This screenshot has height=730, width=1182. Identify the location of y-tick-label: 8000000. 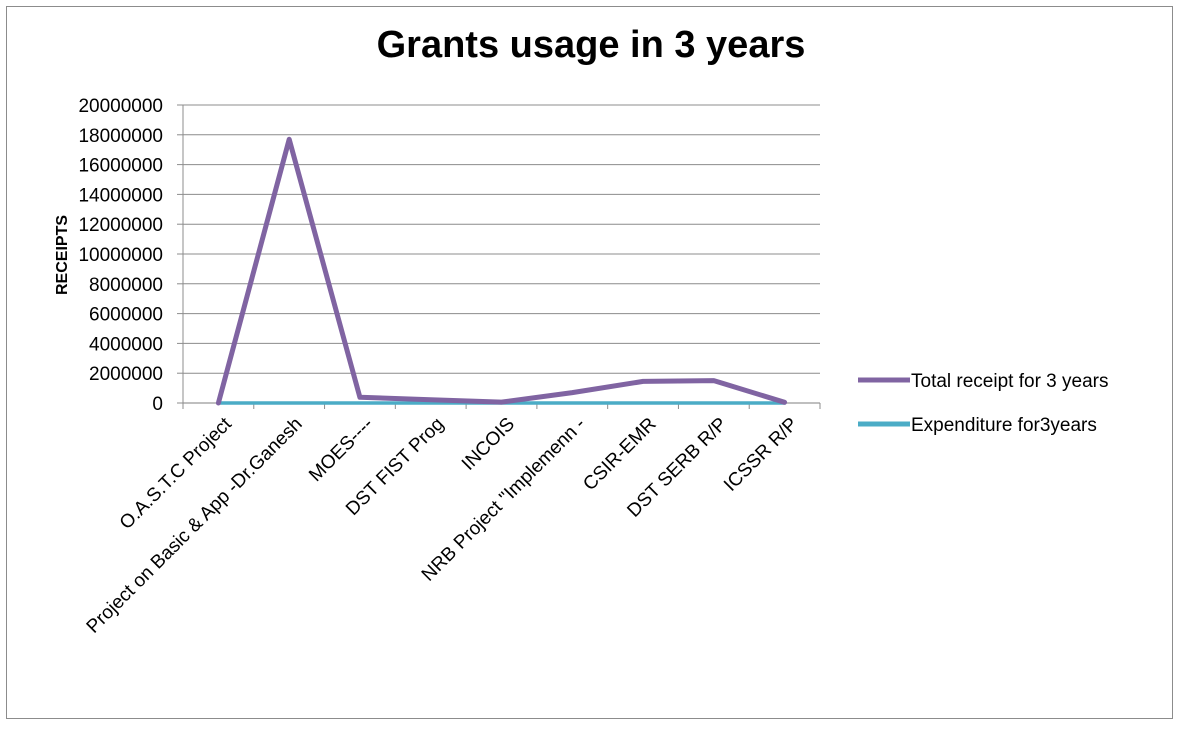
(126, 285).